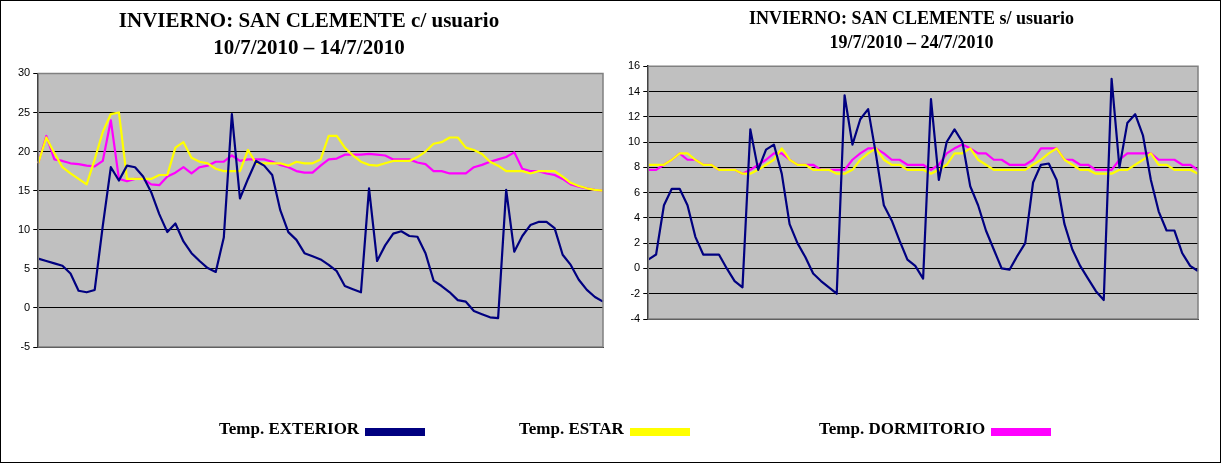 The width and height of the screenshot is (1221, 463). Describe the element at coordinates (911, 42) in the screenshot. I see `chart-subtitle: 19/7/2010 – 24/7/2010` at that location.